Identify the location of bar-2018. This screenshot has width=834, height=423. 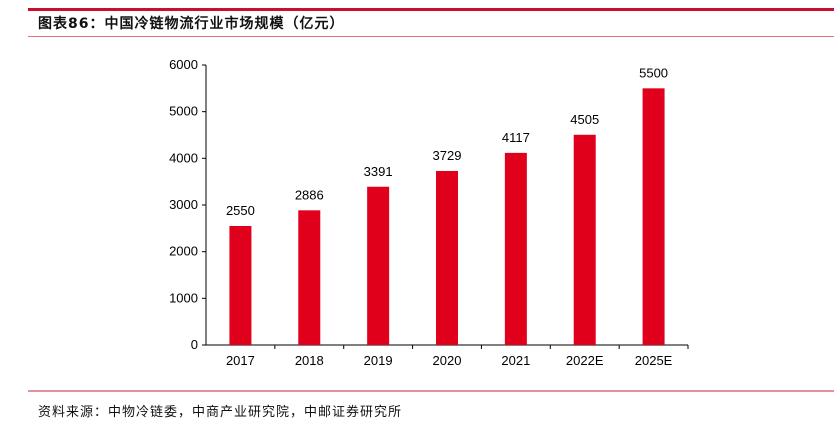
(309, 277).